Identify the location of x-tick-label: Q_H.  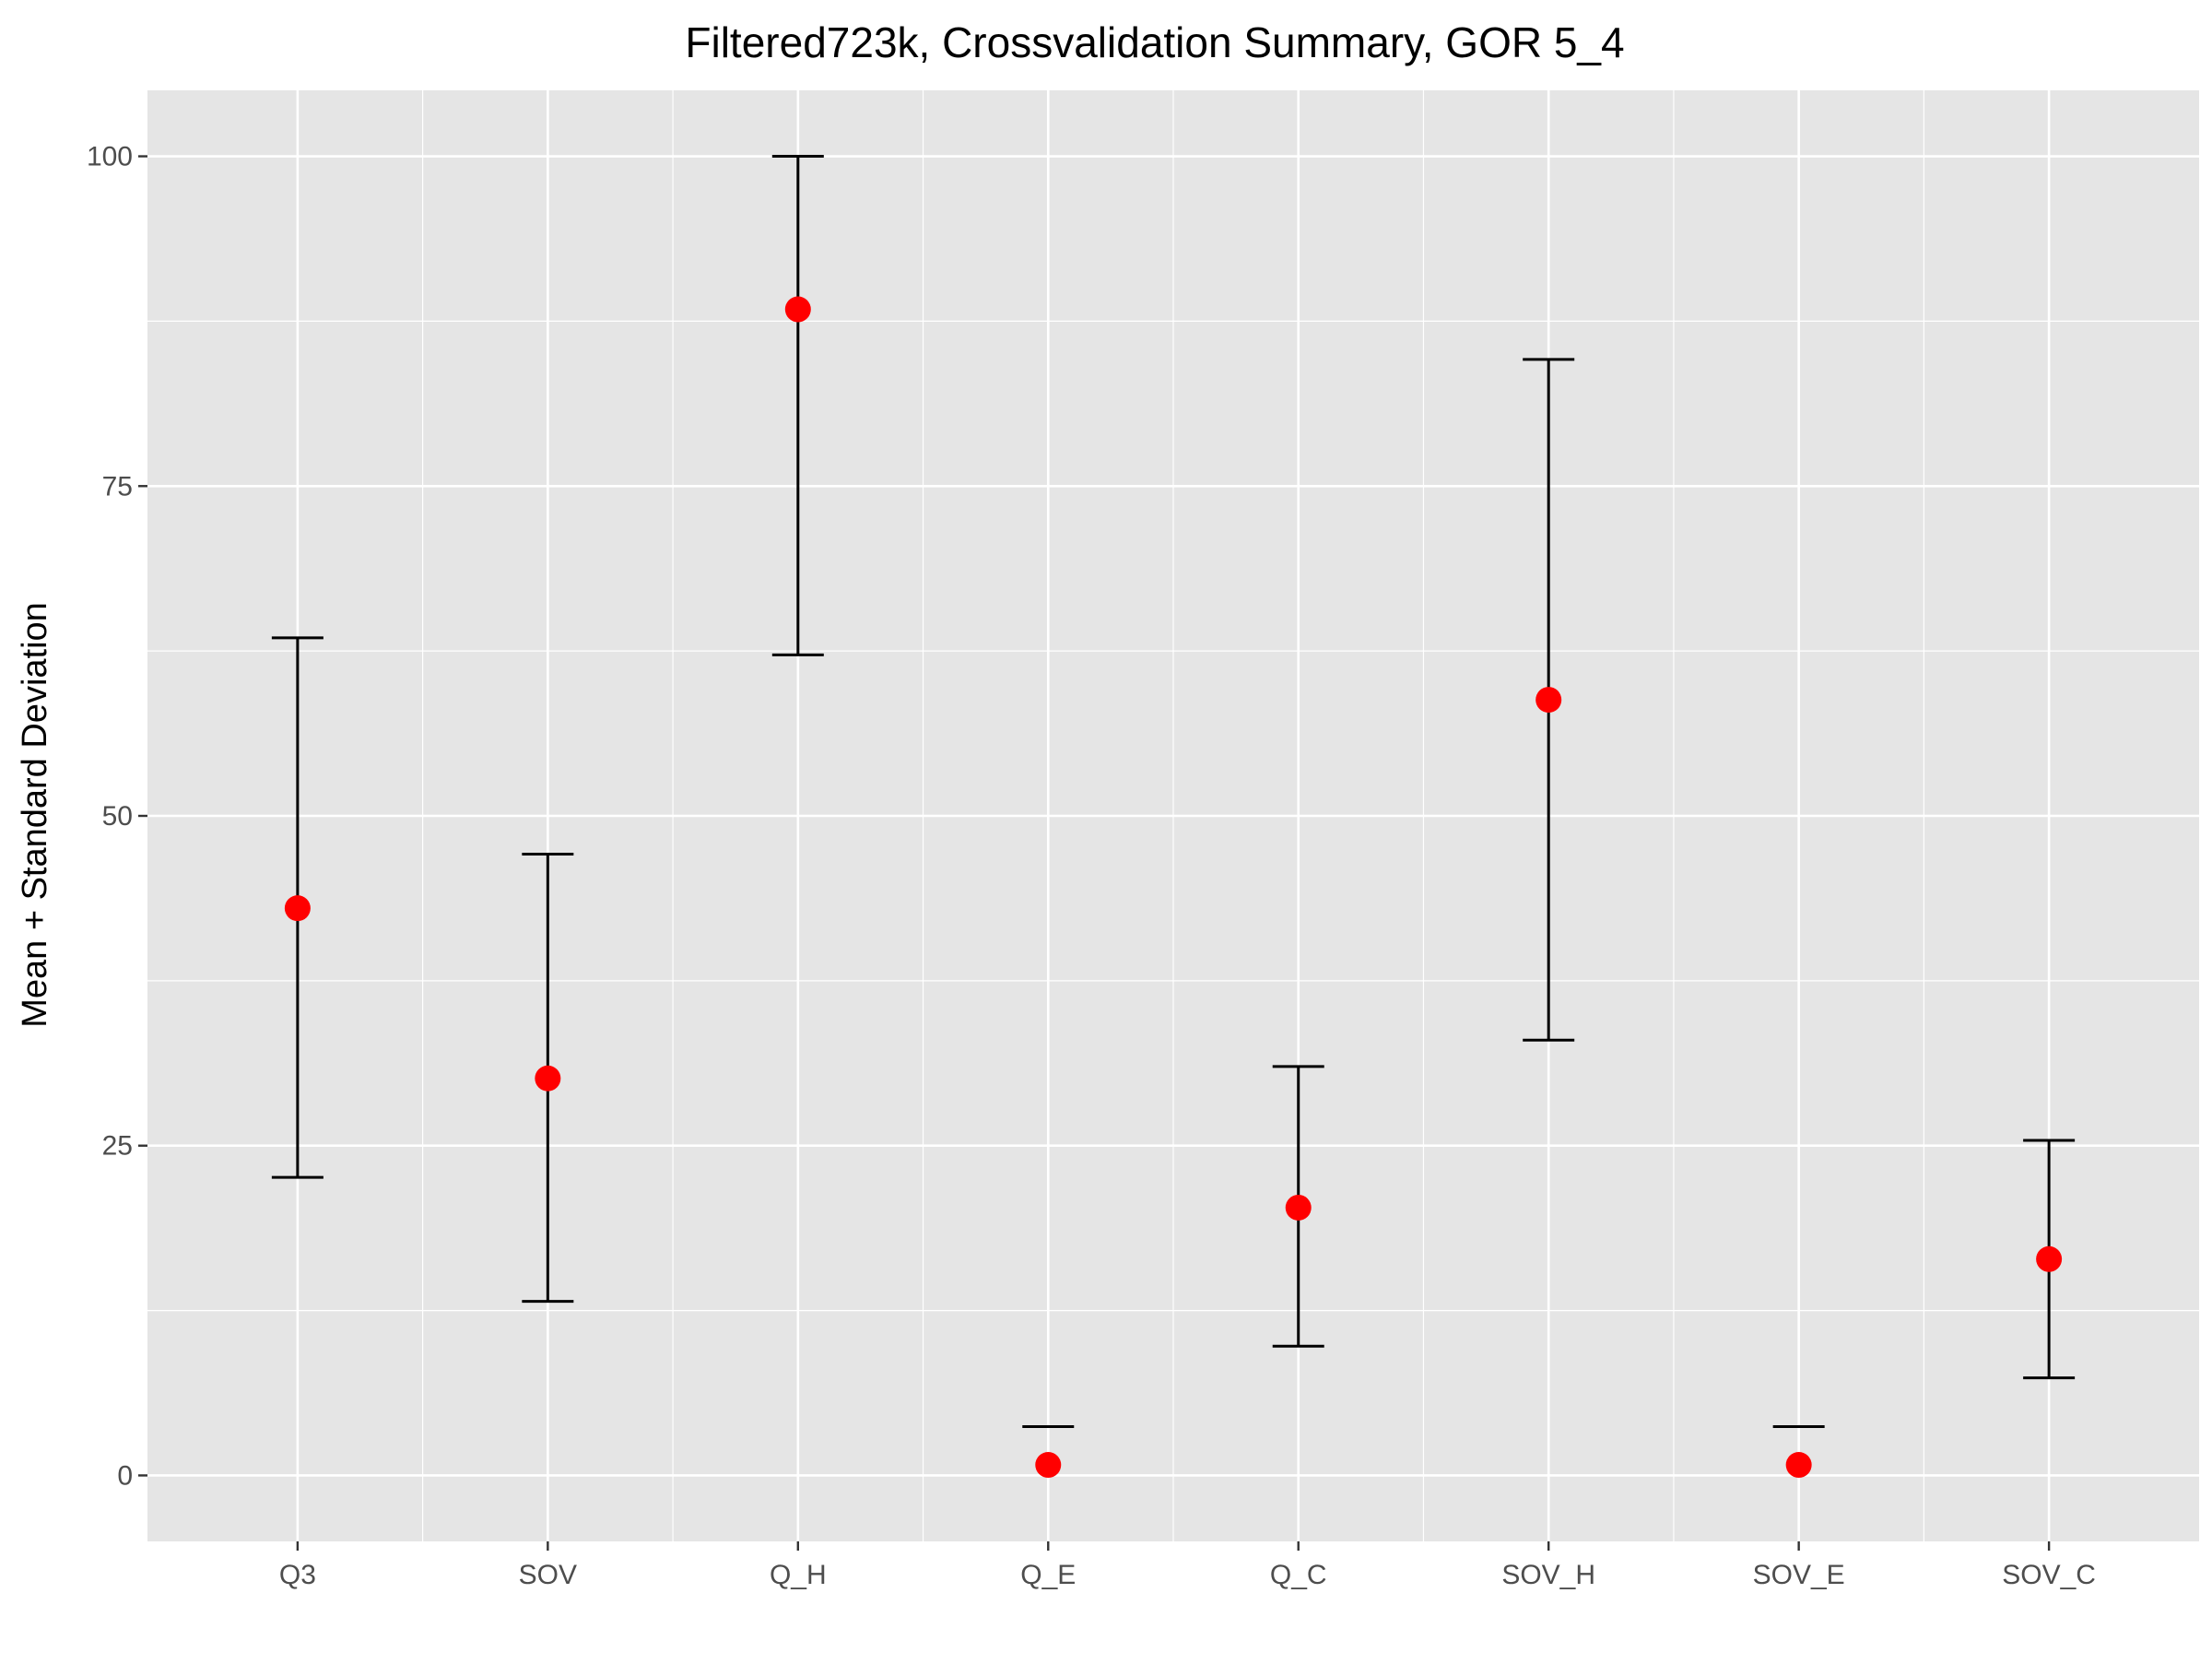
(798, 1575).